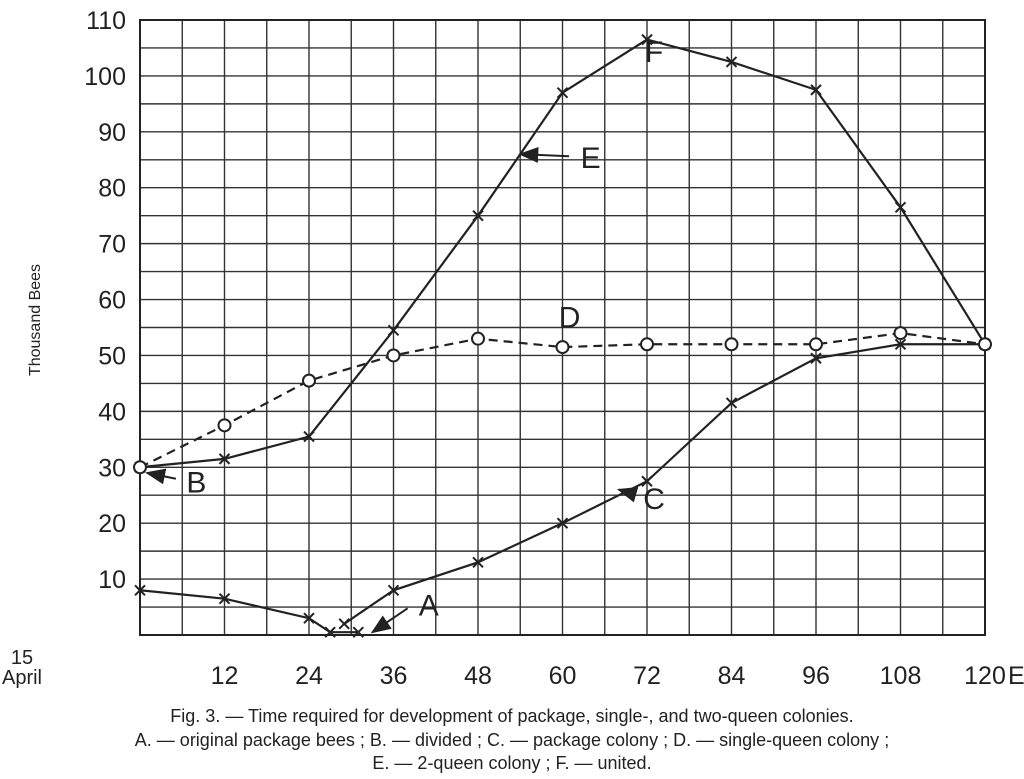  Describe the element at coordinates (196, 482) in the screenshot. I see `annotation-label-B: B` at that location.